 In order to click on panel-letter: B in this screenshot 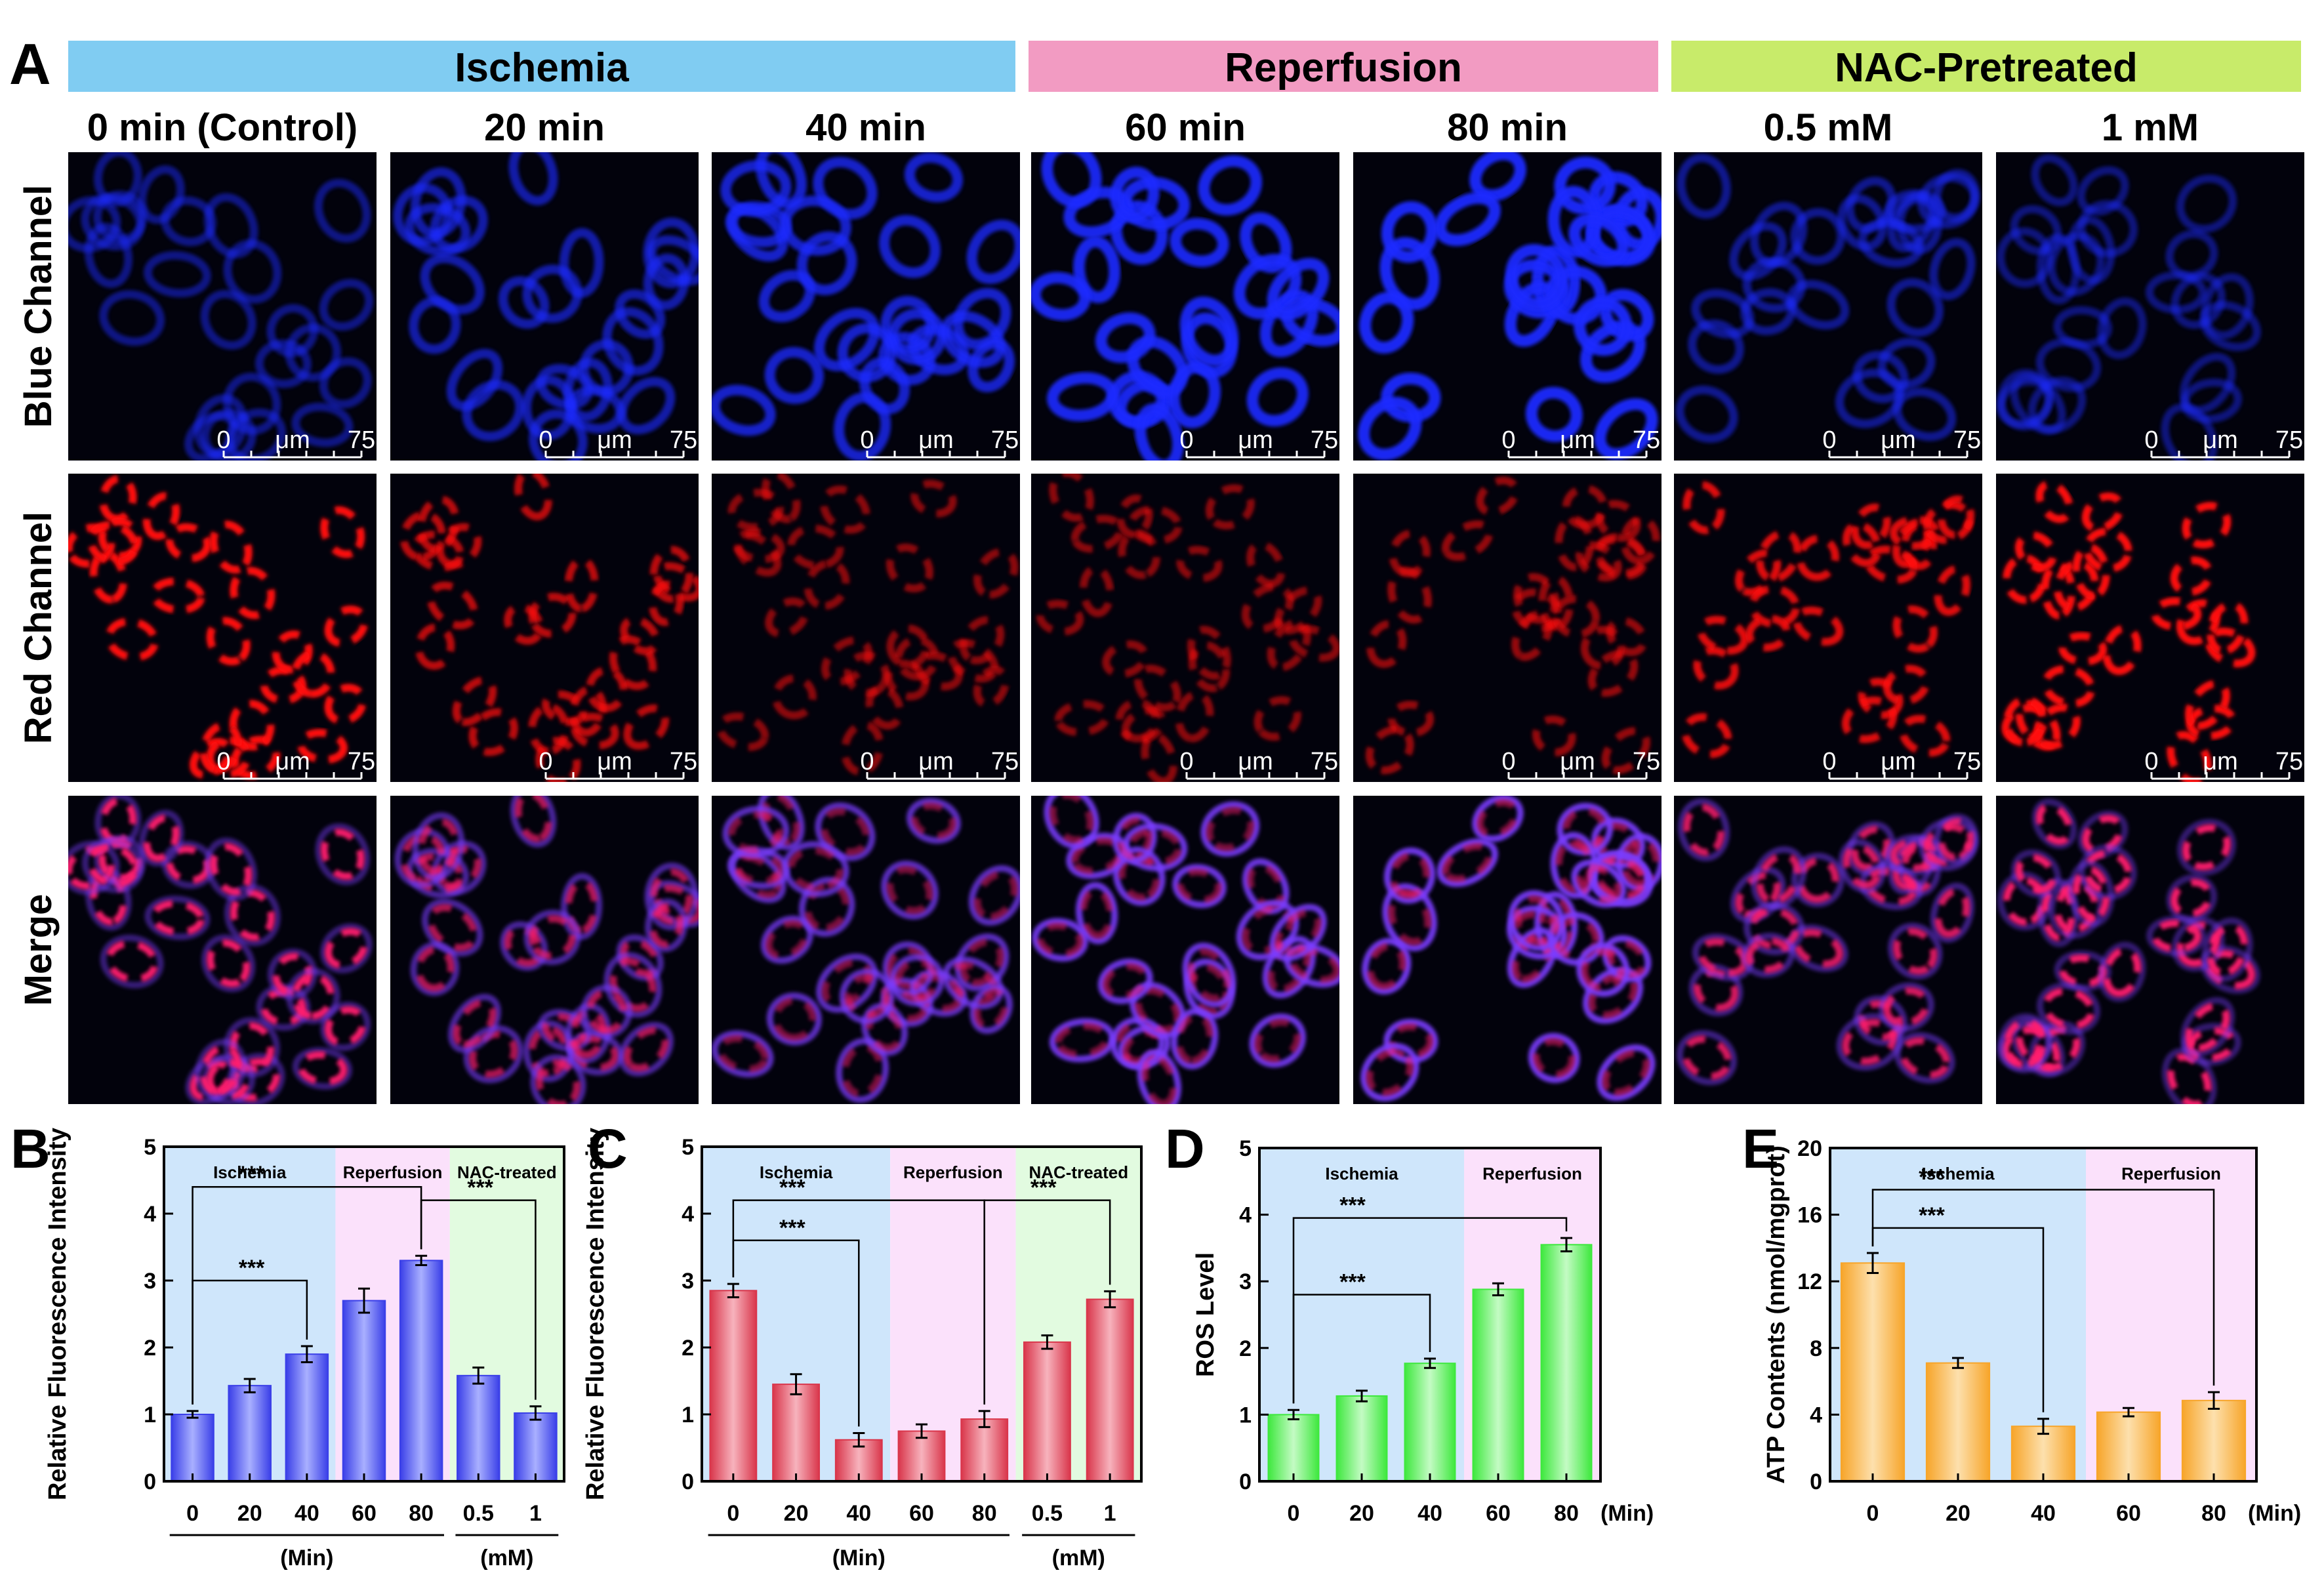, I will do `click(31, 1149)`.